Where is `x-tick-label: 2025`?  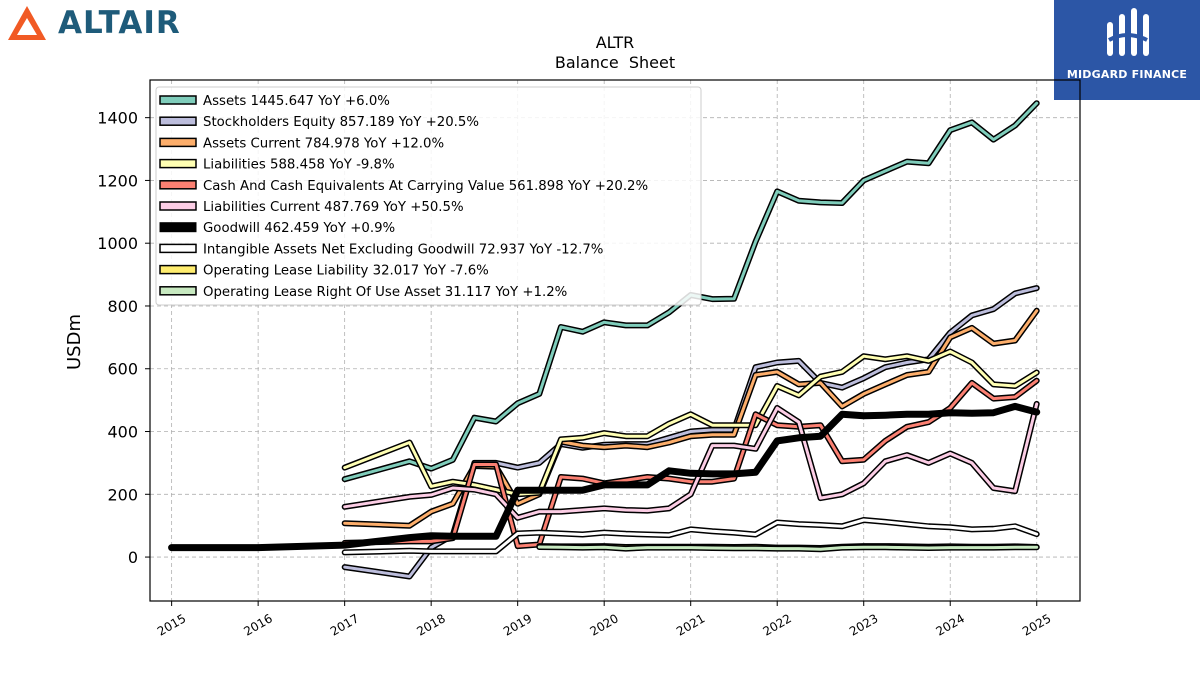
x-tick-label: 2025 is located at coordinates (1036, 624).